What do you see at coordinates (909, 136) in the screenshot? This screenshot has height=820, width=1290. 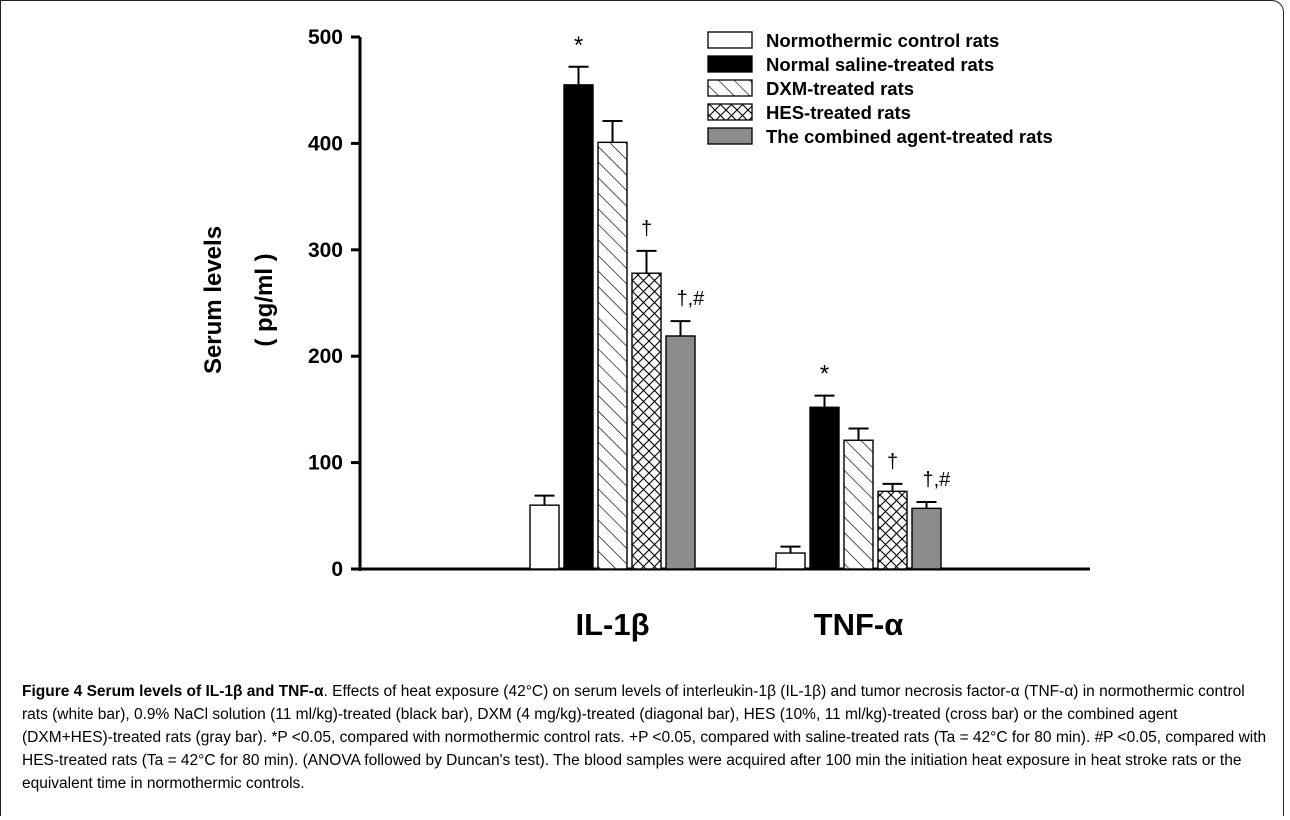 I see `legend-label: The combined agent-treated rats` at bounding box center [909, 136].